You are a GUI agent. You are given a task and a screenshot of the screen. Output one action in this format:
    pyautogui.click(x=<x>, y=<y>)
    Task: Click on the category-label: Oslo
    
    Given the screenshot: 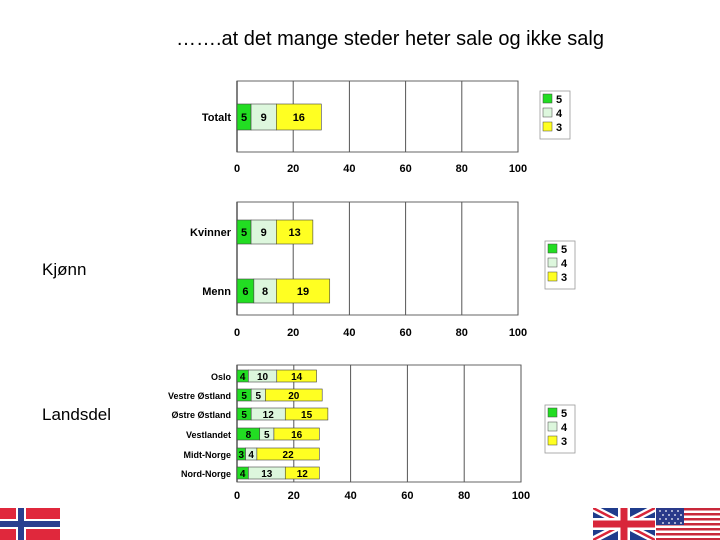 What is the action you would take?
    pyautogui.click(x=221, y=377)
    